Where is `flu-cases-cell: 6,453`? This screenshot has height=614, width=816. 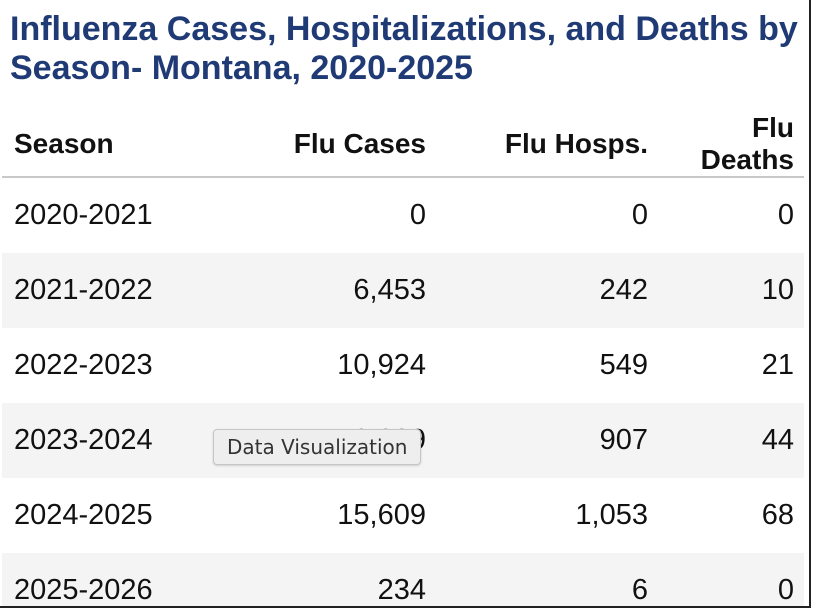 flu-cases-cell: 6,453 is located at coordinates (320, 290).